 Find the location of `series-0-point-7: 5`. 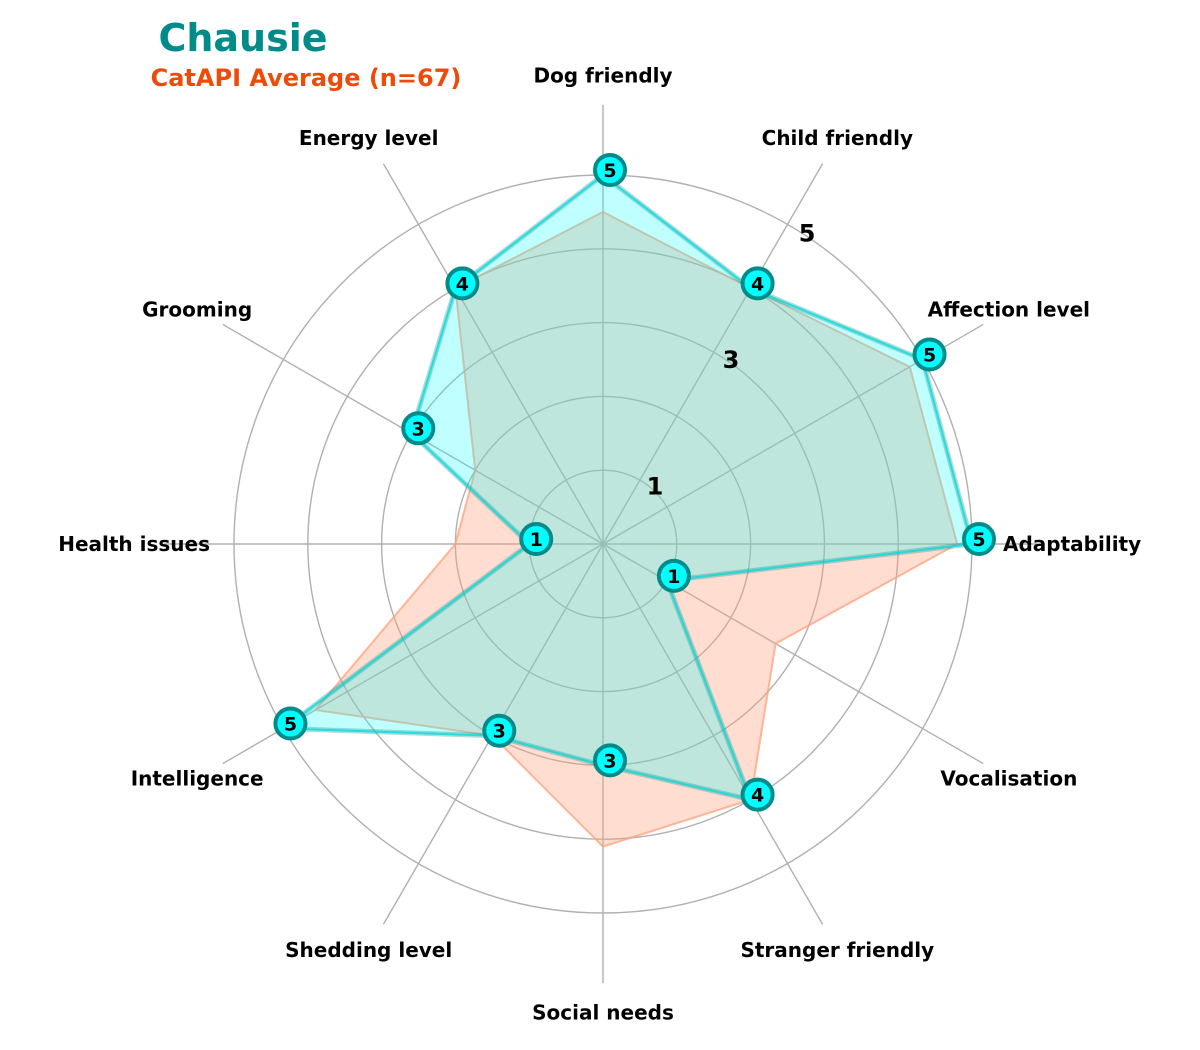

series-0-point-7: 5 is located at coordinates (290, 723).